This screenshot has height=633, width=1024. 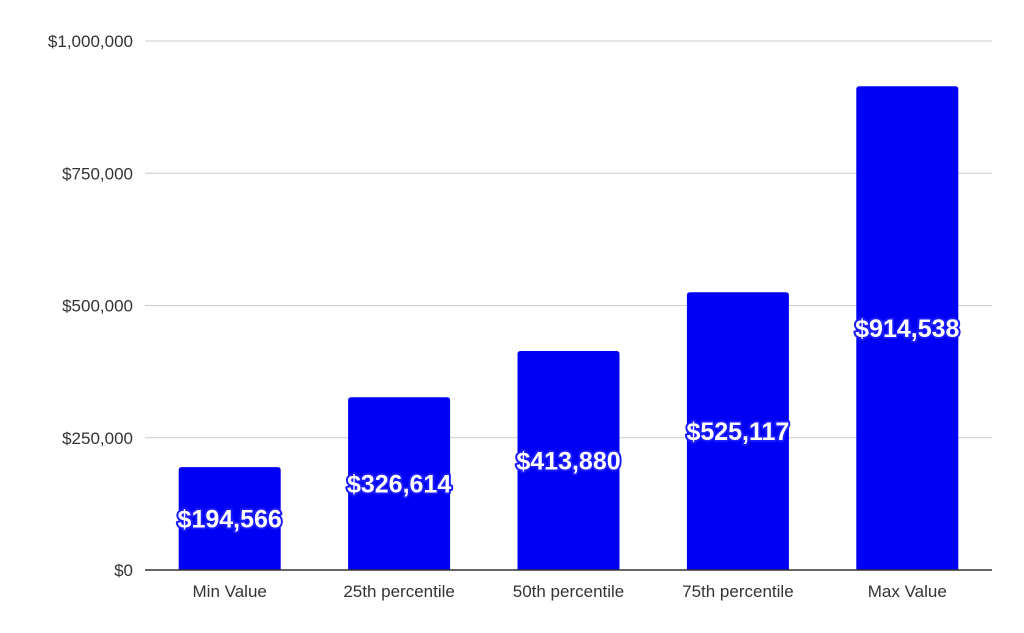 What do you see at coordinates (97, 306) in the screenshot?
I see `y-tick-label: $500,000` at bounding box center [97, 306].